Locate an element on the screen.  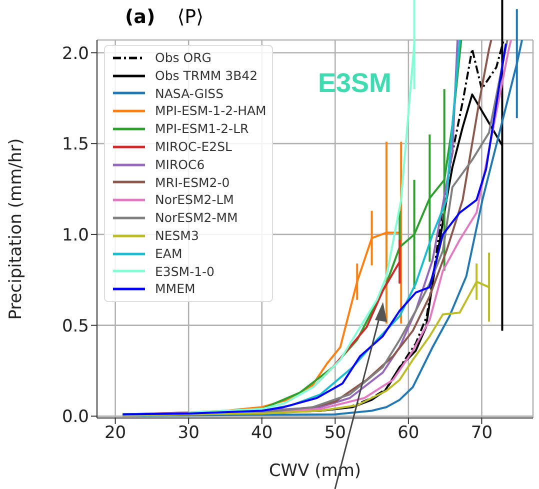
legend-label: MPI-ESM1-2-LR is located at coordinates (202, 129).